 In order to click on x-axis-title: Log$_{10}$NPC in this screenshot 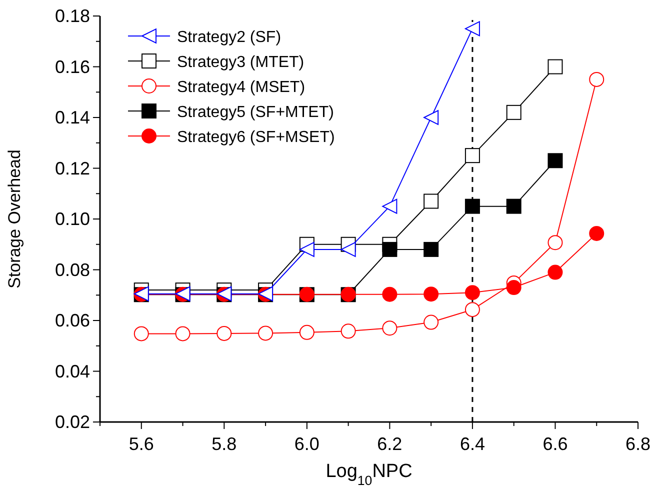, I will do `click(369, 474)`.